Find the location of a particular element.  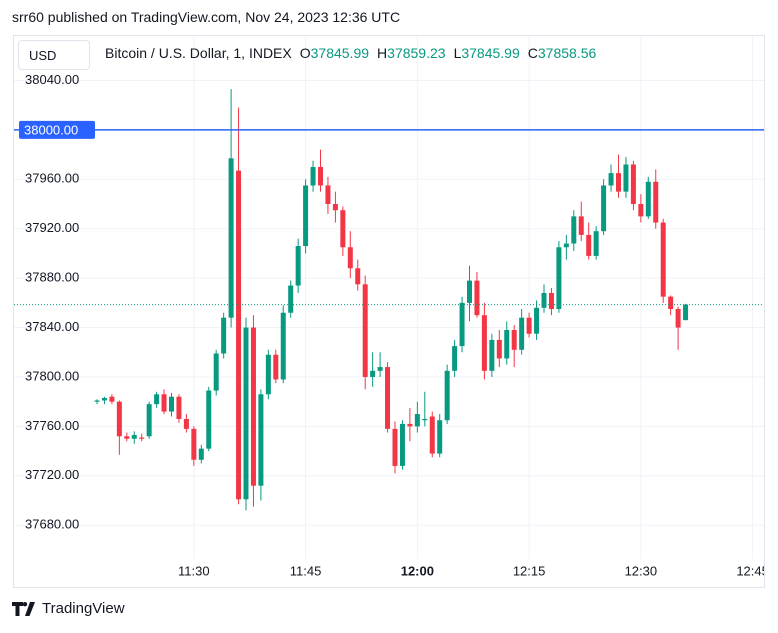

x-tick-label: 12:30 is located at coordinates (641, 570).